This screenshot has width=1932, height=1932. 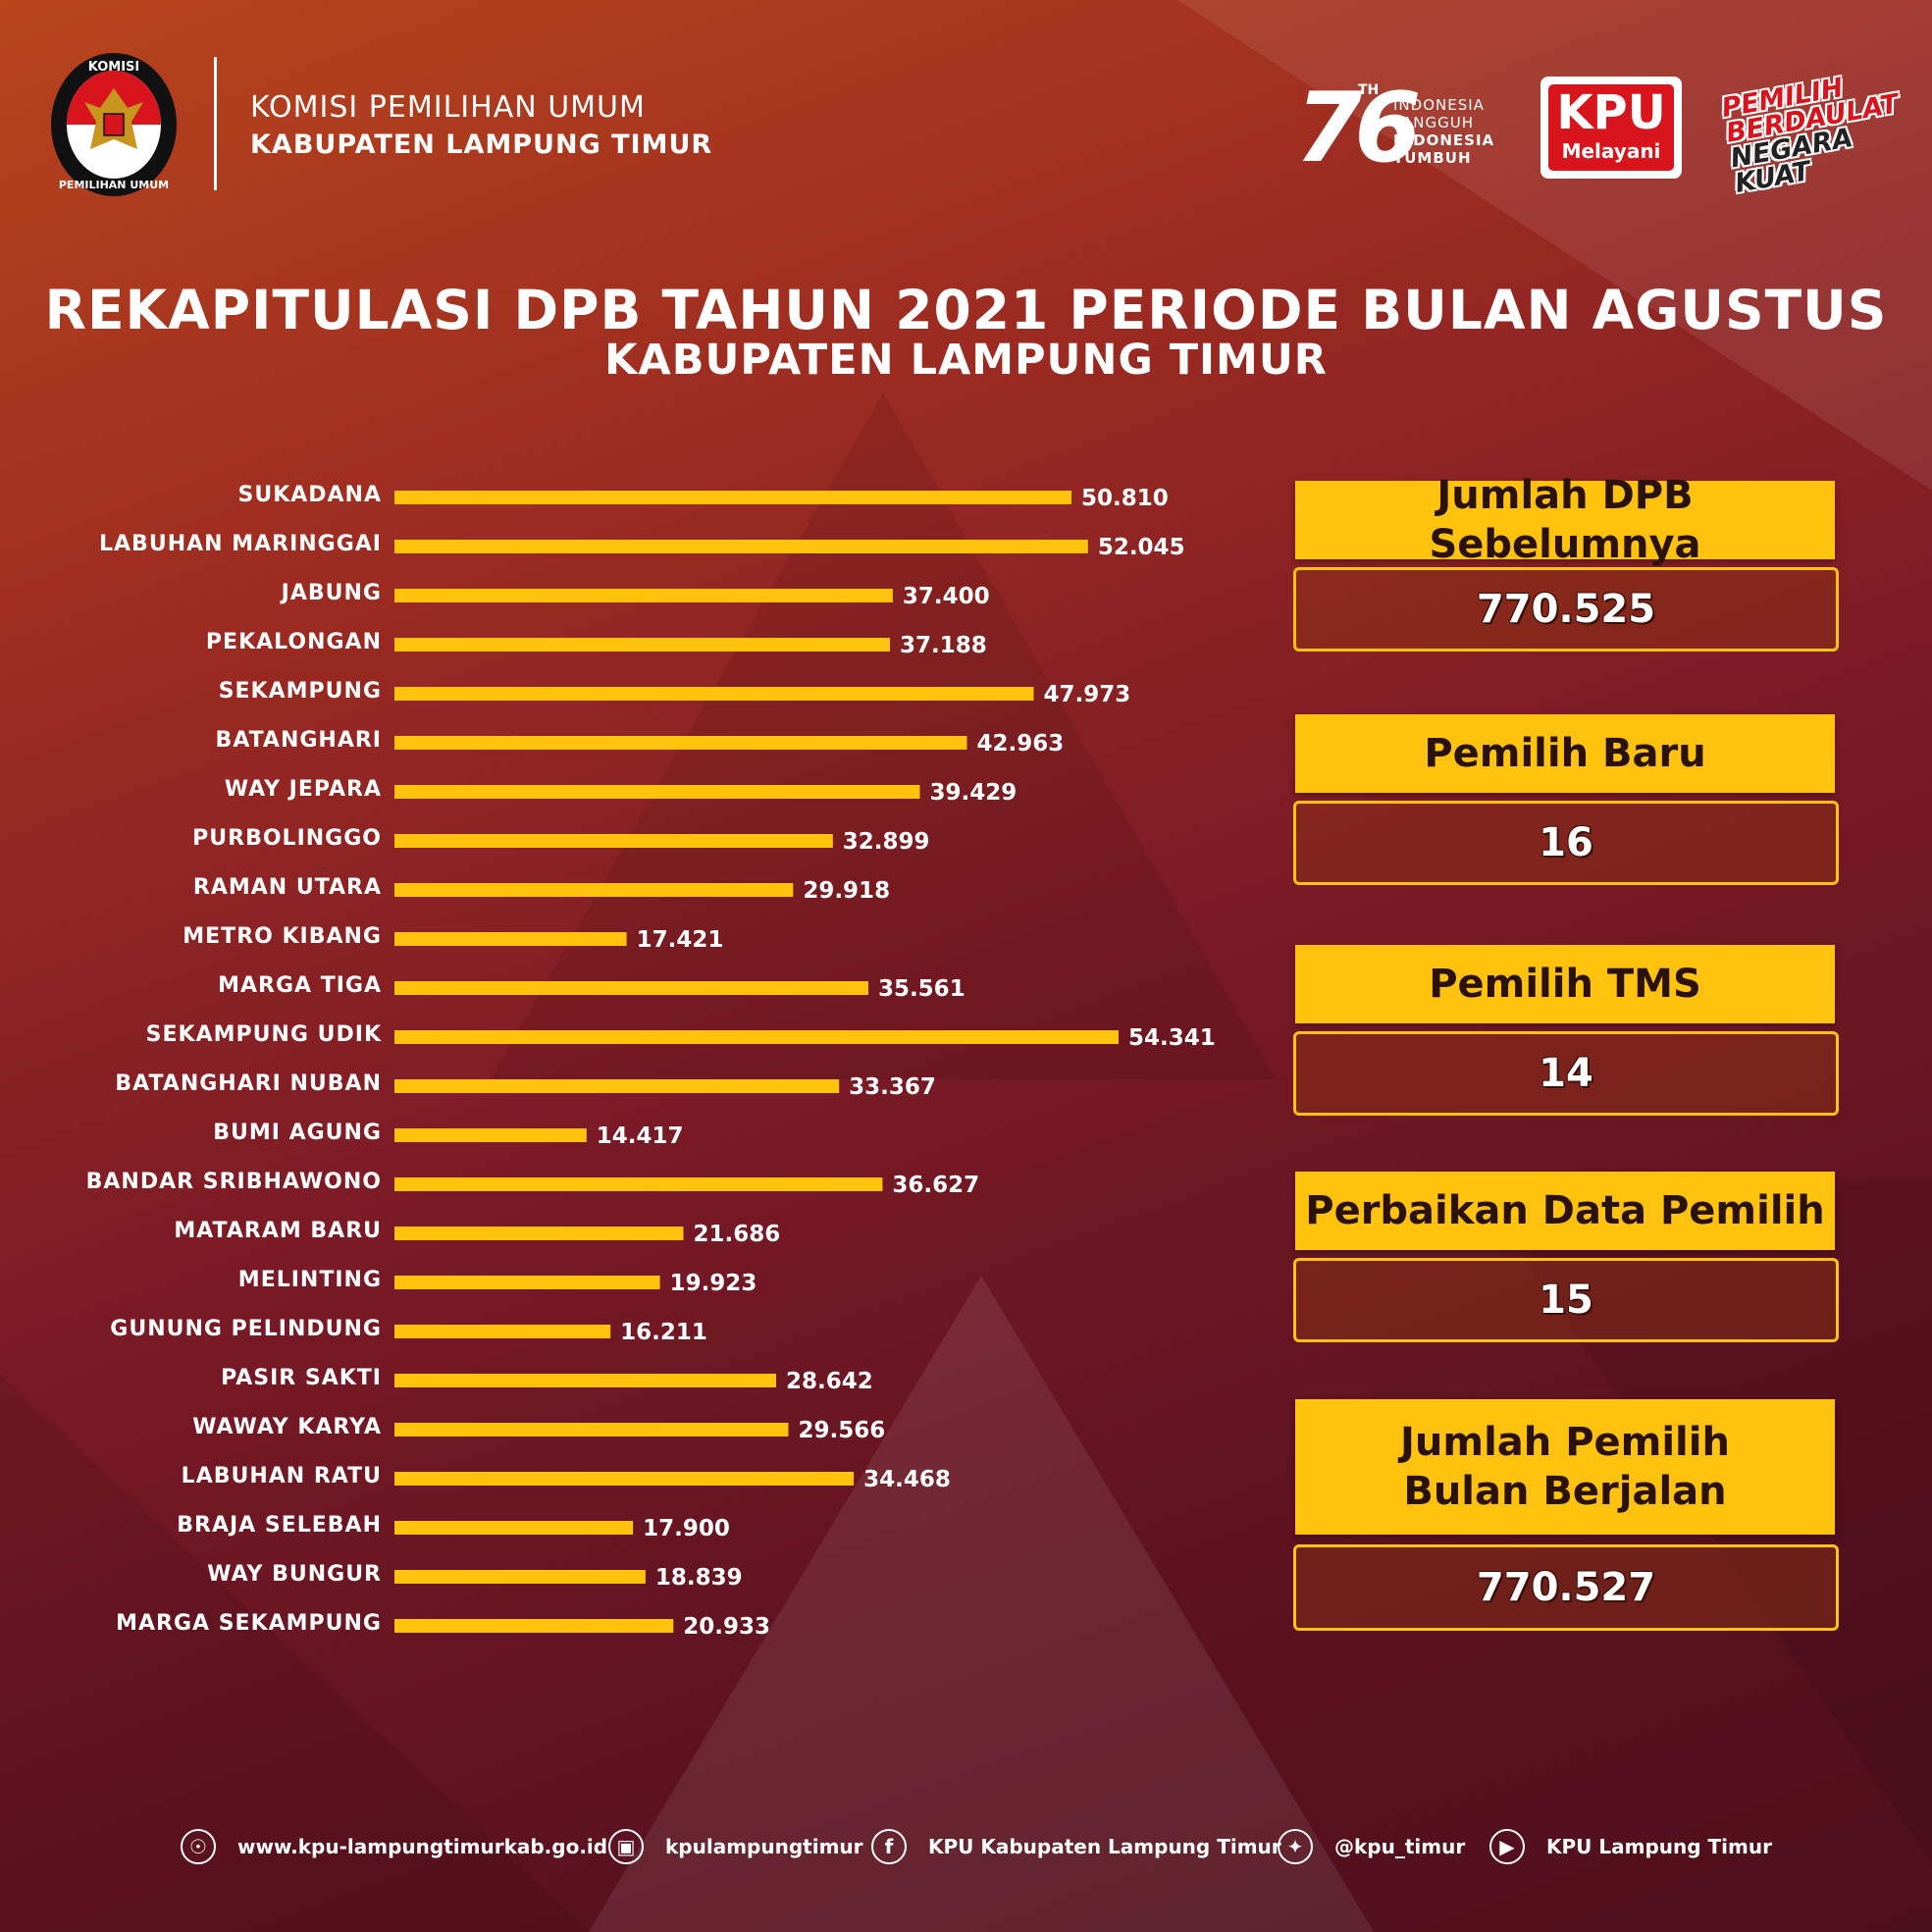 What do you see at coordinates (1810, 134) in the screenshot?
I see `pemilih-berdaulat-logo: PEMILIH BERDAULAT NEGARA KUAT` at bounding box center [1810, 134].